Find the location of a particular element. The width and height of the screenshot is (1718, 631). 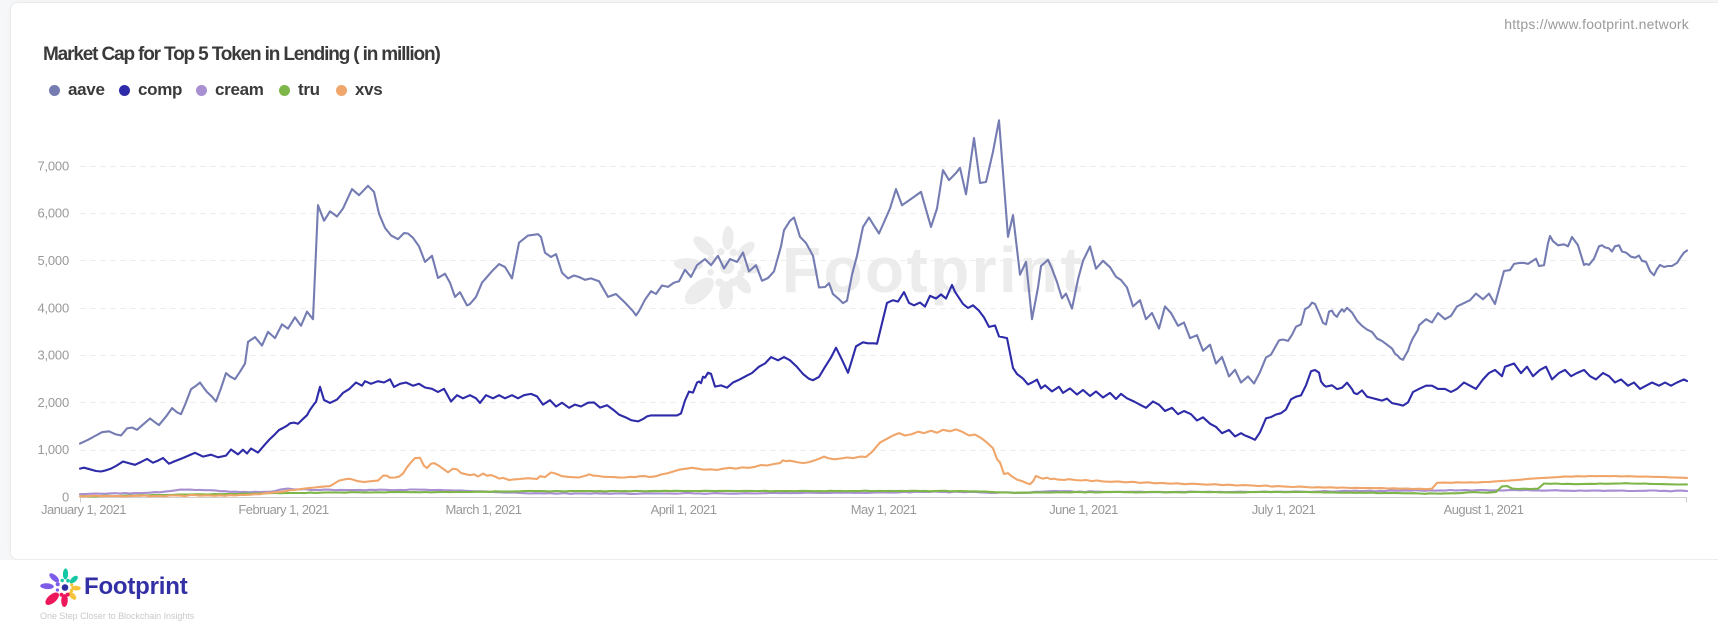

svg-text: May 1, 2021 is located at coordinates (884, 509).